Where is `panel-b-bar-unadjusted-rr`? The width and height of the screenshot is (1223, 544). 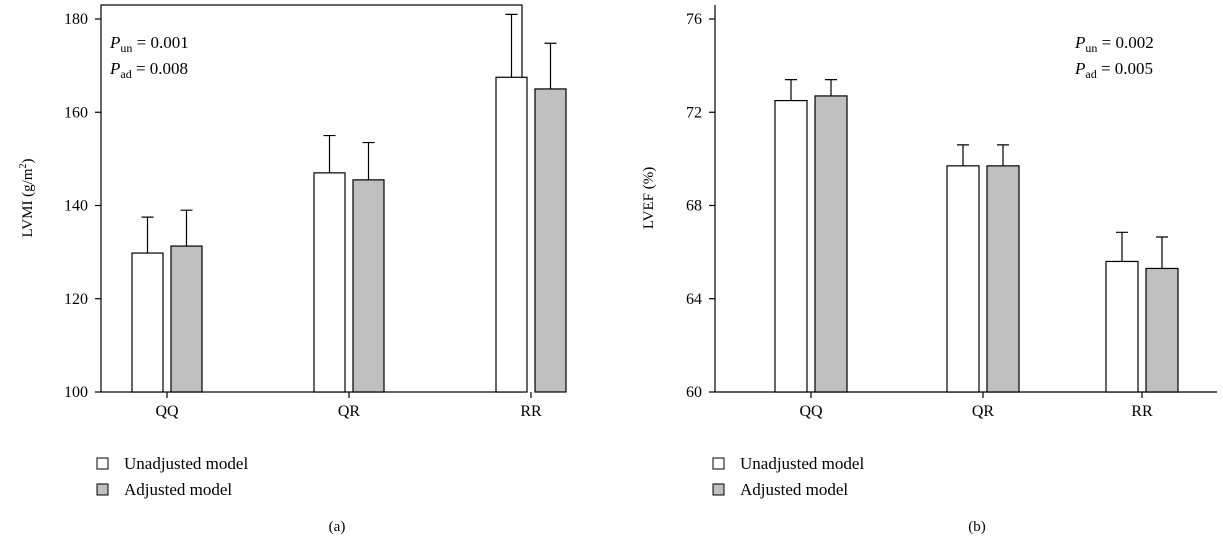 panel-b-bar-unadjusted-rr is located at coordinates (1122, 326).